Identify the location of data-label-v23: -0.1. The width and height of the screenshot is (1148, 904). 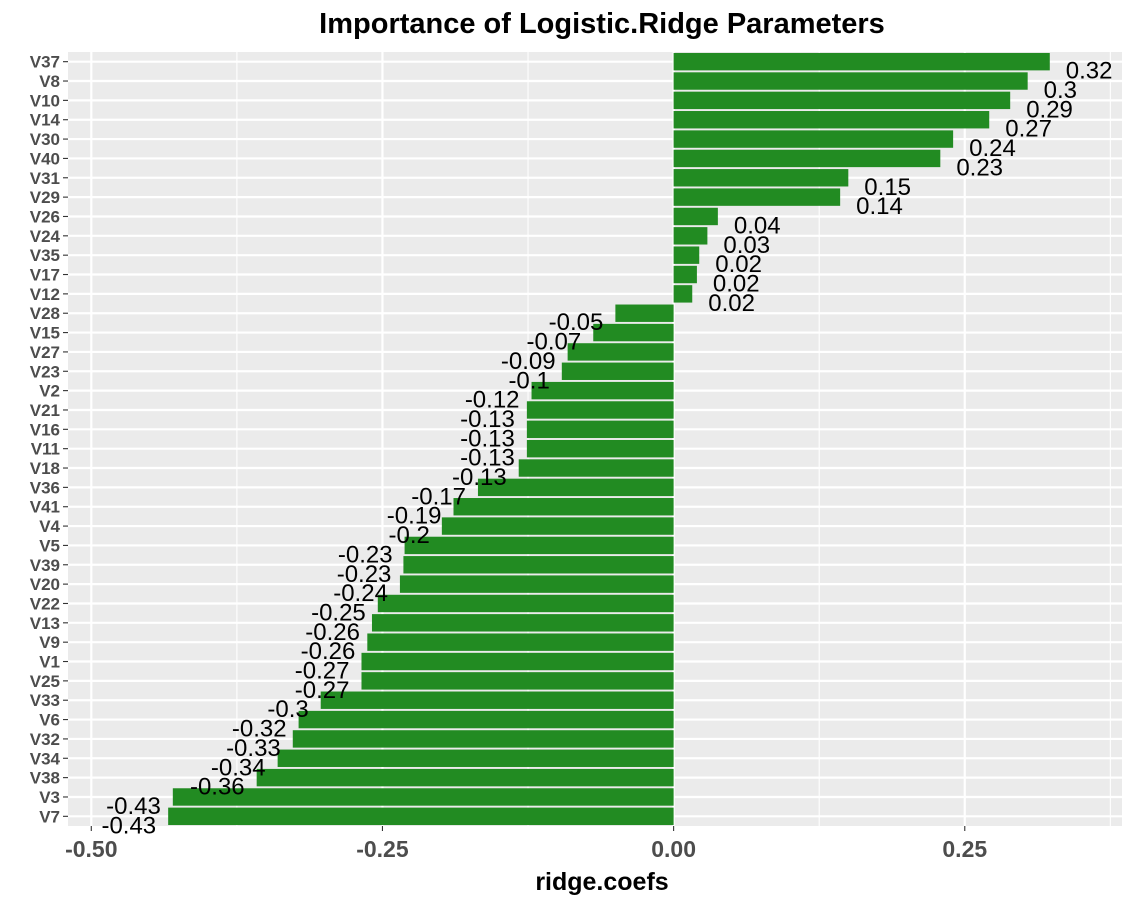
(528, 380).